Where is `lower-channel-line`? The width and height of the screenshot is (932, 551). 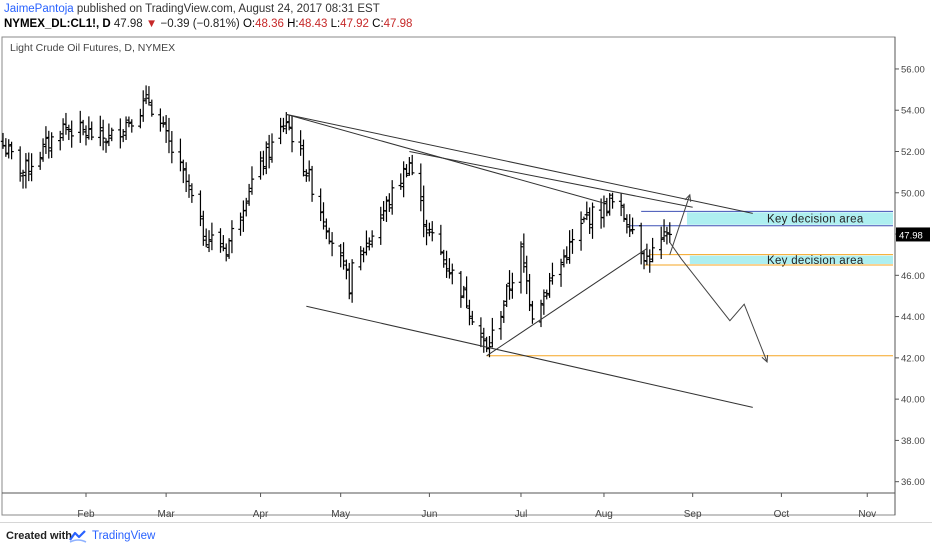
lower-channel-line is located at coordinates (529, 356).